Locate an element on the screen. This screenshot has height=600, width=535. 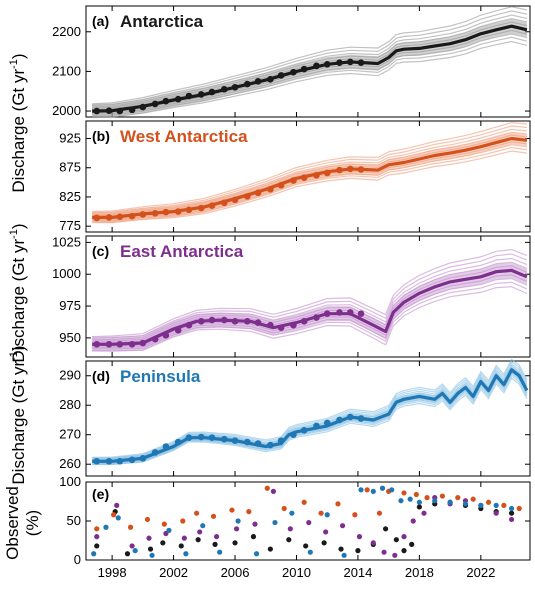
y-tick-label: 775 is located at coordinates (70, 225).